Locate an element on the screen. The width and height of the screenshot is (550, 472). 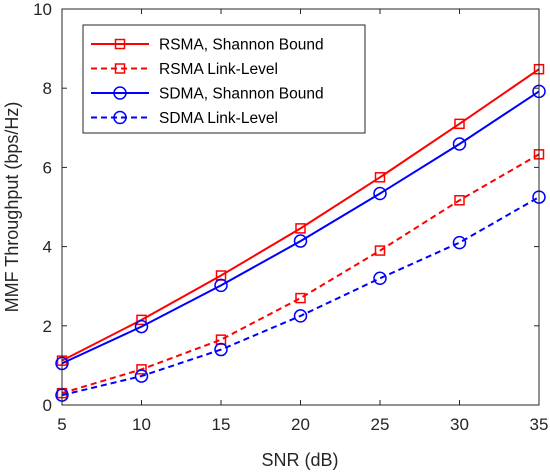
x-axis-label: SNR (dB) is located at coordinates (299, 460).